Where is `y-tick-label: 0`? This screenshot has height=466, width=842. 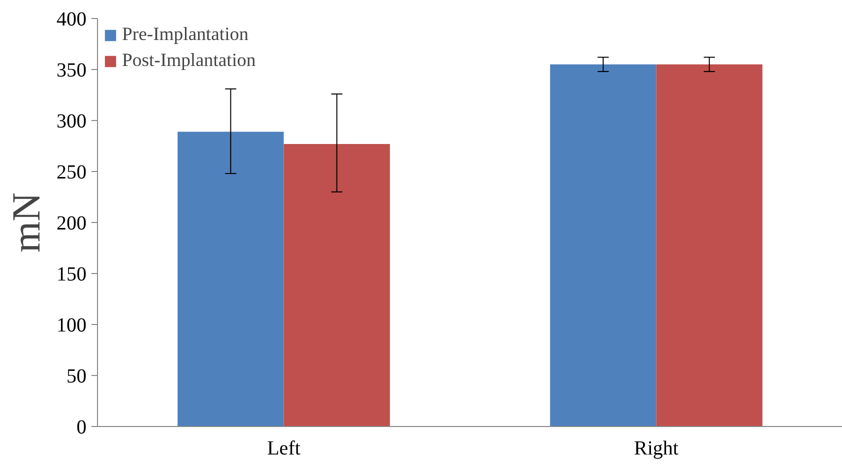 y-tick-label: 0 is located at coordinates (81, 427).